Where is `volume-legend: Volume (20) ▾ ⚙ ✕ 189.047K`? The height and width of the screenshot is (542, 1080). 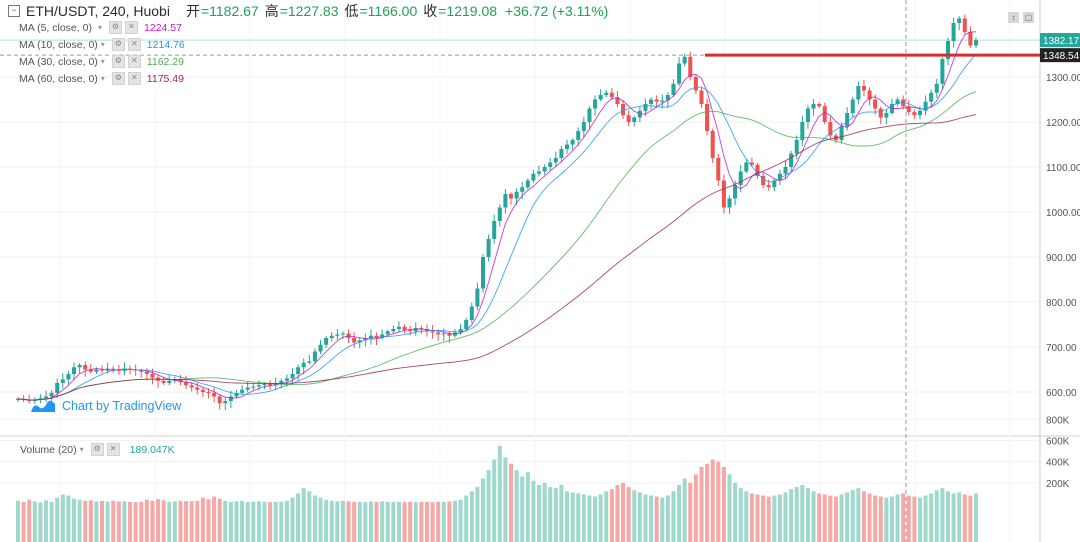
volume-legend: Volume (20) ▾ ⚙ ✕ 189.047K is located at coordinates (97, 449).